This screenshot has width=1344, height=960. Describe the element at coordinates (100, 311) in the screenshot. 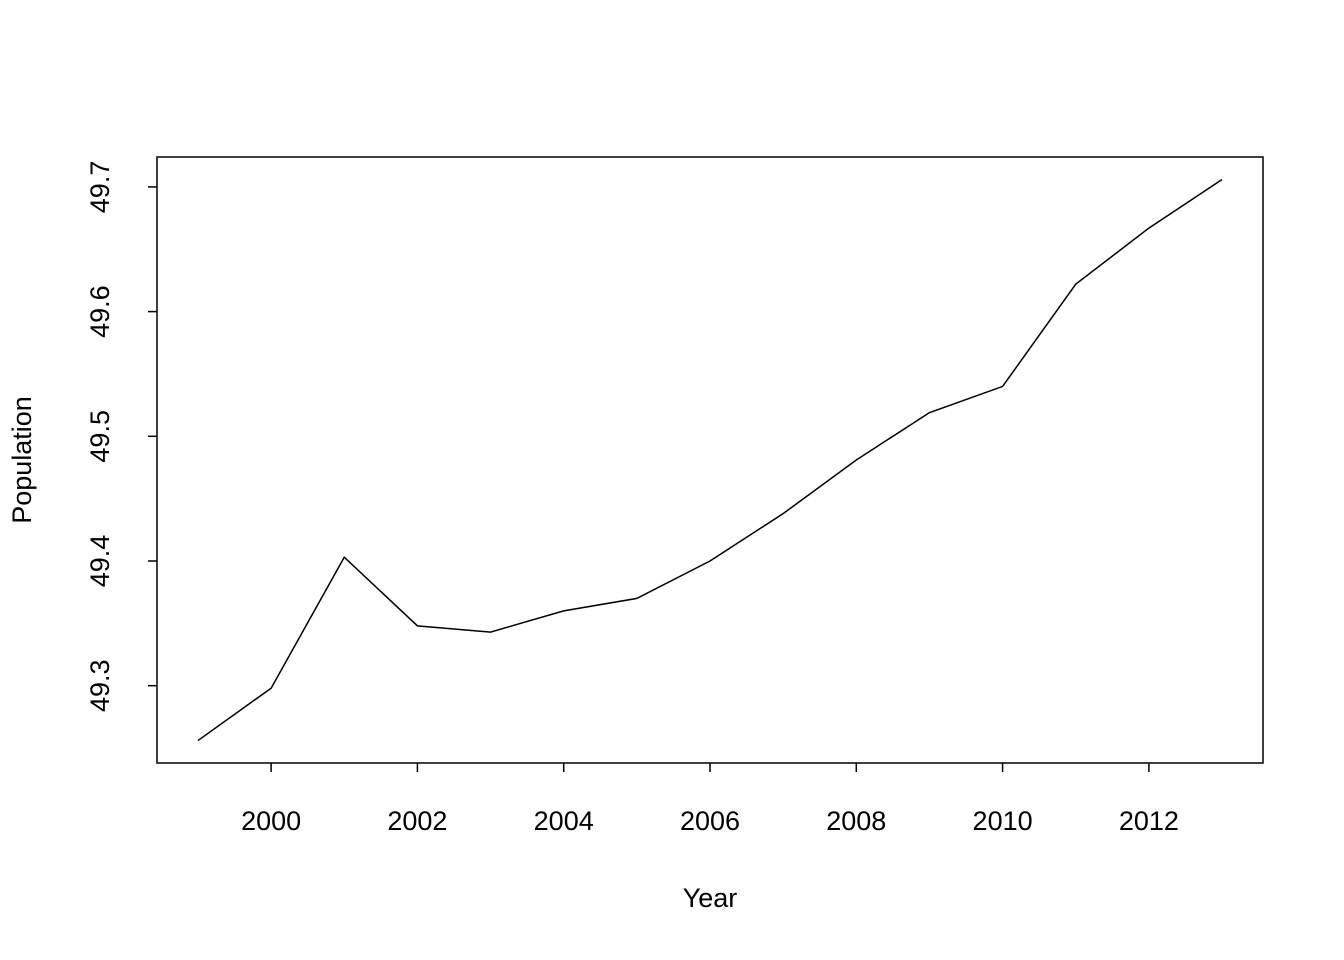

I see `y-tick-label: 49.6` at that location.